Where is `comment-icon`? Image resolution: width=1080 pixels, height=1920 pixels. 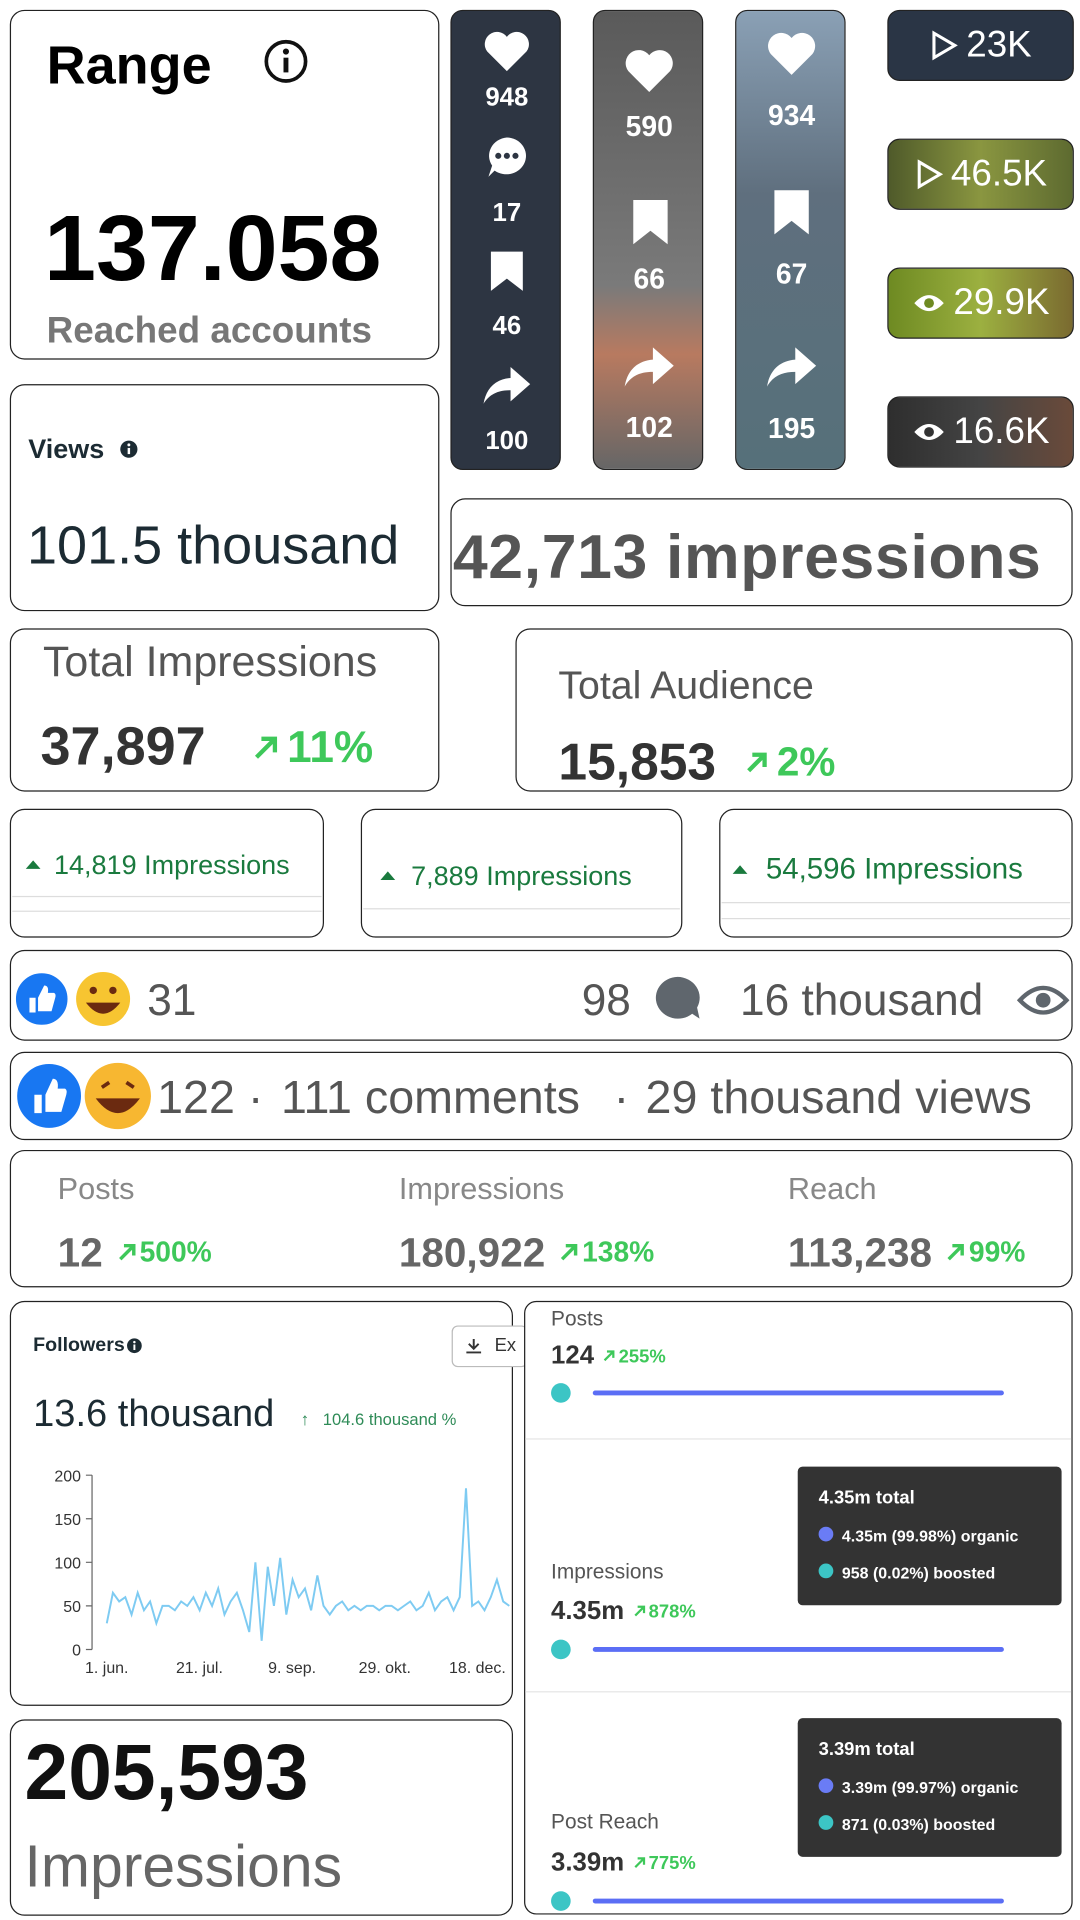
comment-icon is located at coordinates (507, 157).